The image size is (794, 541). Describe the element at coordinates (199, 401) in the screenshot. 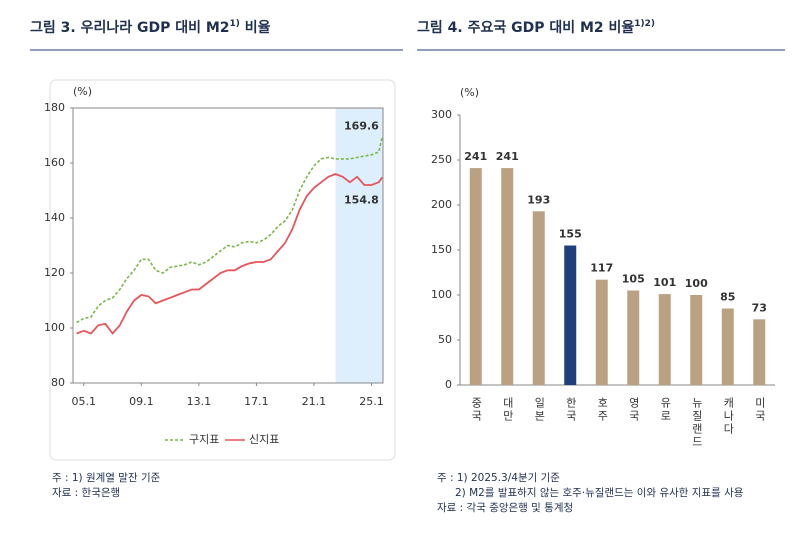

I see `x-tick-label: 13.1` at that location.